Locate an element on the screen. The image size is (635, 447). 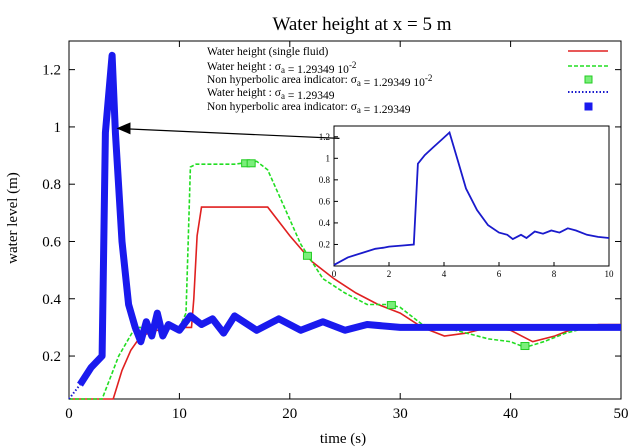
y-tick-label: 0.8 is located at coordinates (51, 185).